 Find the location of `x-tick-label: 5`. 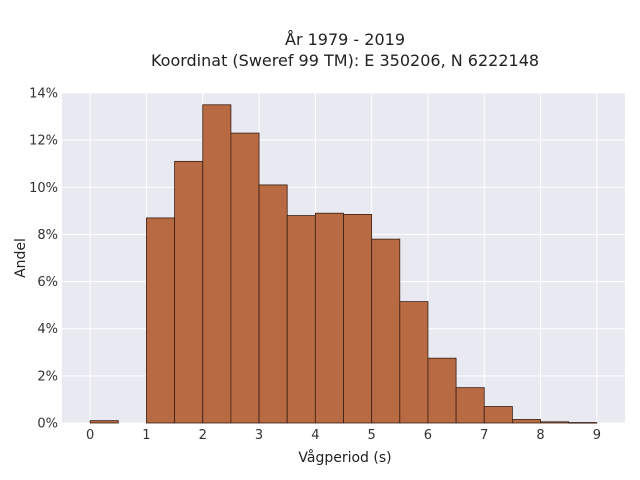

x-tick-label: 5 is located at coordinates (372, 435).